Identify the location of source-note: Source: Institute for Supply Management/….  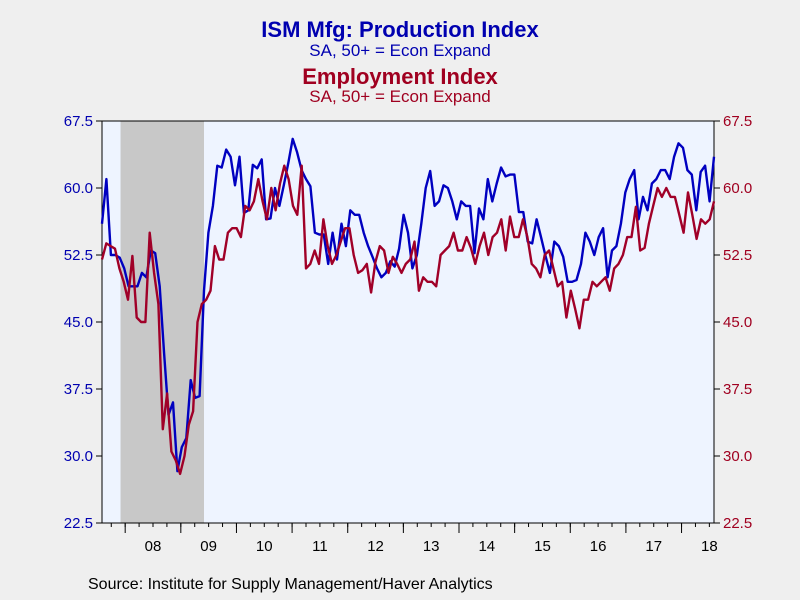
(290, 584).